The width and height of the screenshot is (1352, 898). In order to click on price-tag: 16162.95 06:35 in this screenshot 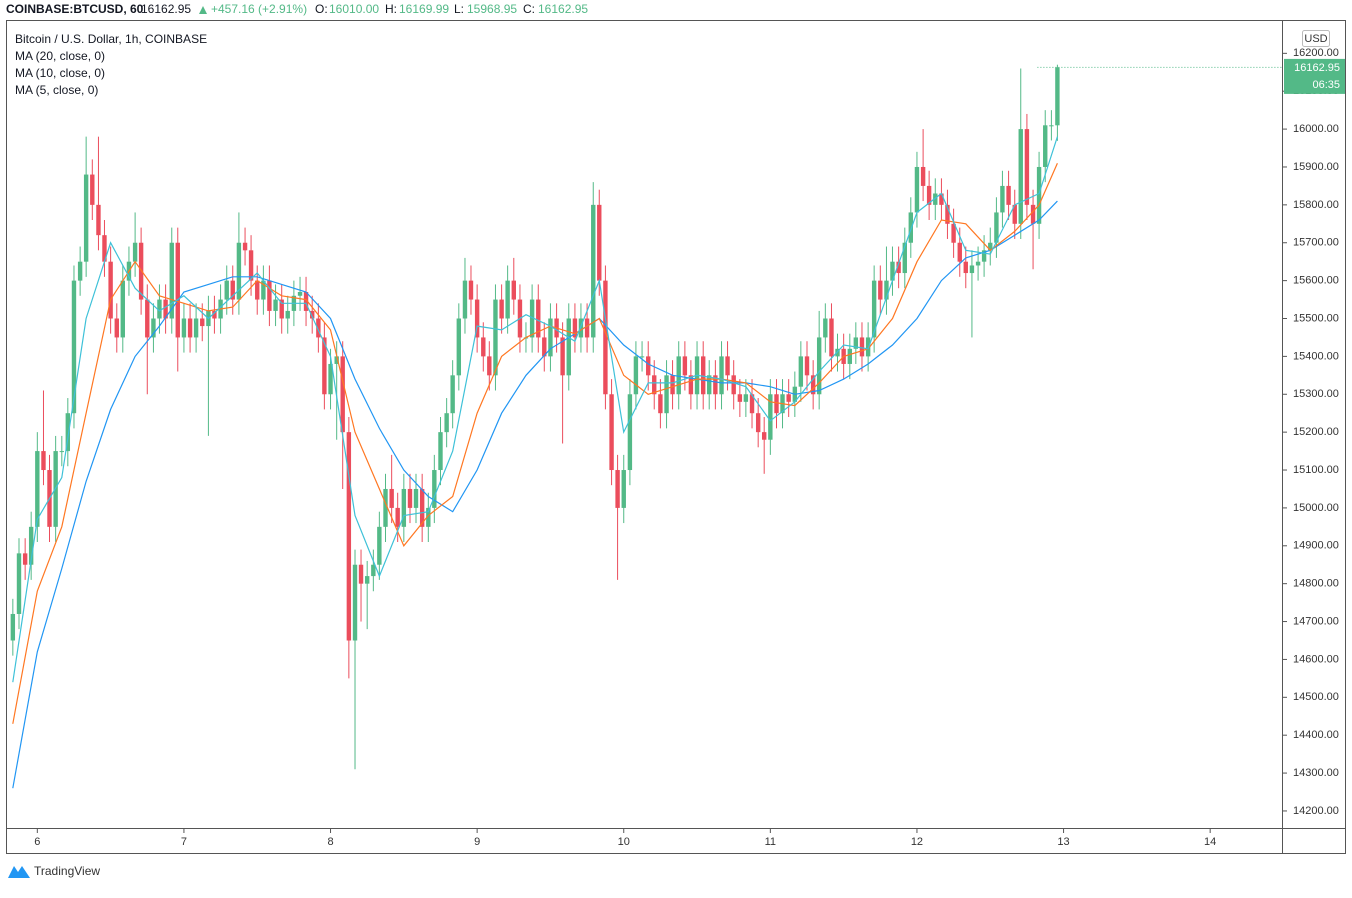, I will do `click(1314, 76)`.